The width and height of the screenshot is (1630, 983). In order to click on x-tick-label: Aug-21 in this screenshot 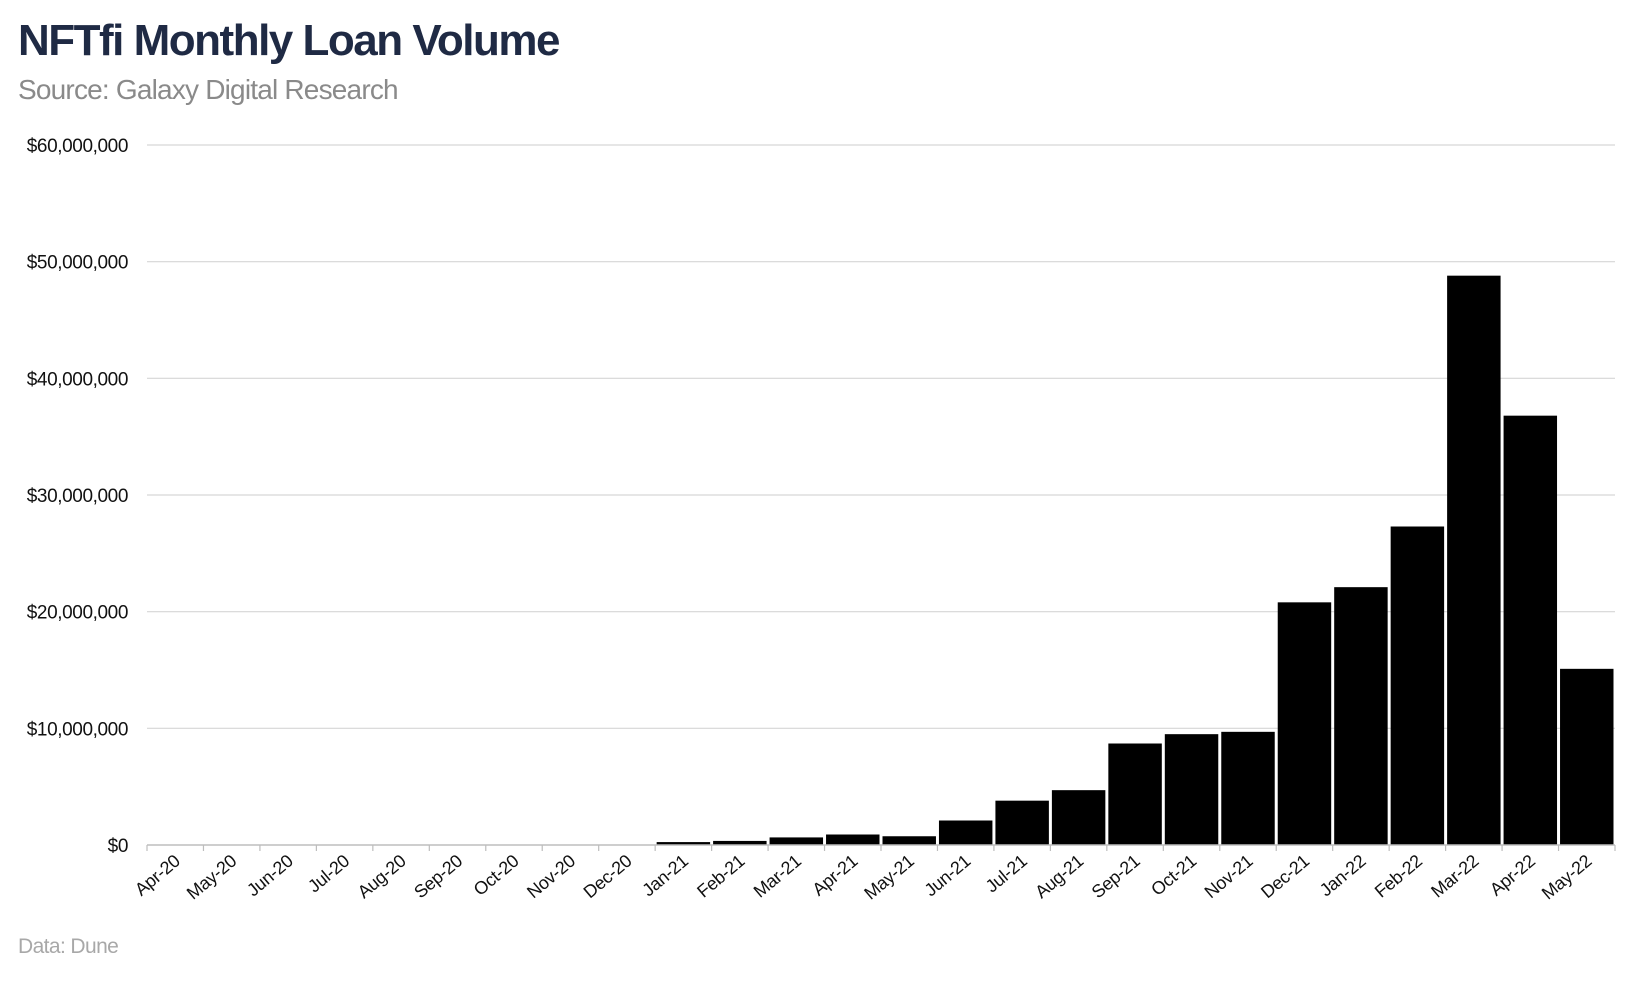, I will do `click(1059, 877)`.